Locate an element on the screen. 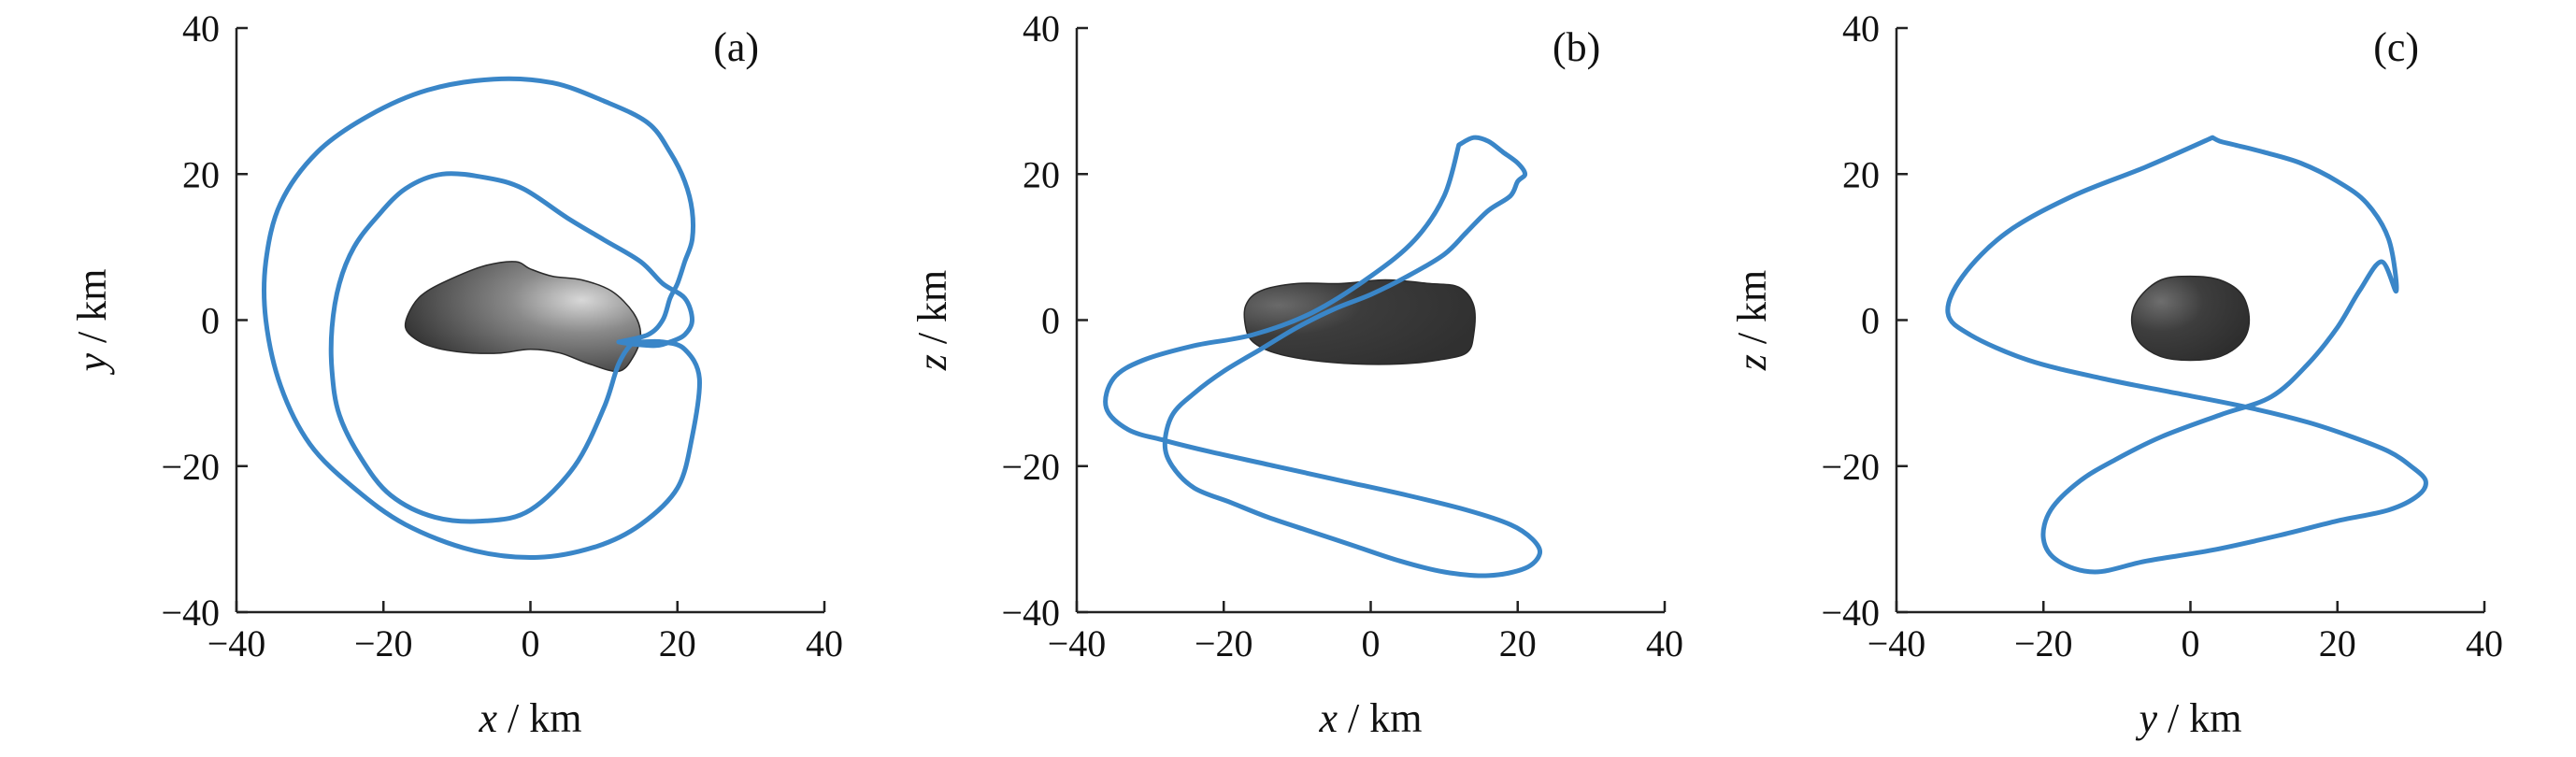  x-axis-title: y / km is located at coordinates (2189, 718).